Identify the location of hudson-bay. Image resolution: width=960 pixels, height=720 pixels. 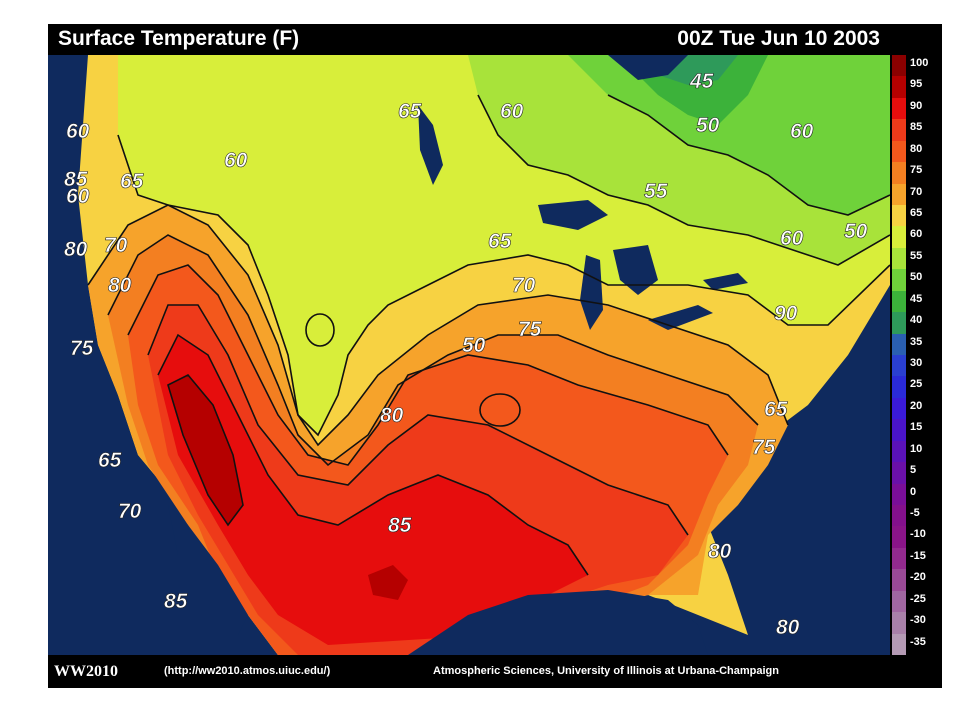
(648, 67).